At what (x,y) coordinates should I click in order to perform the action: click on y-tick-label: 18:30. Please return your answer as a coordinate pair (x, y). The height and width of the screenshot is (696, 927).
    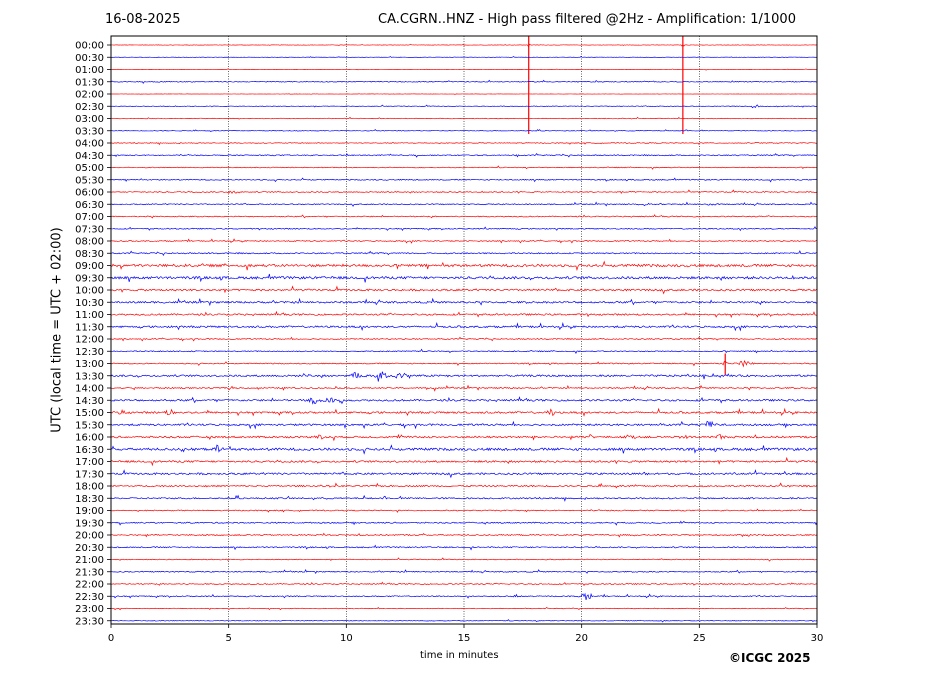
    Looking at the image, I should click on (89, 499).